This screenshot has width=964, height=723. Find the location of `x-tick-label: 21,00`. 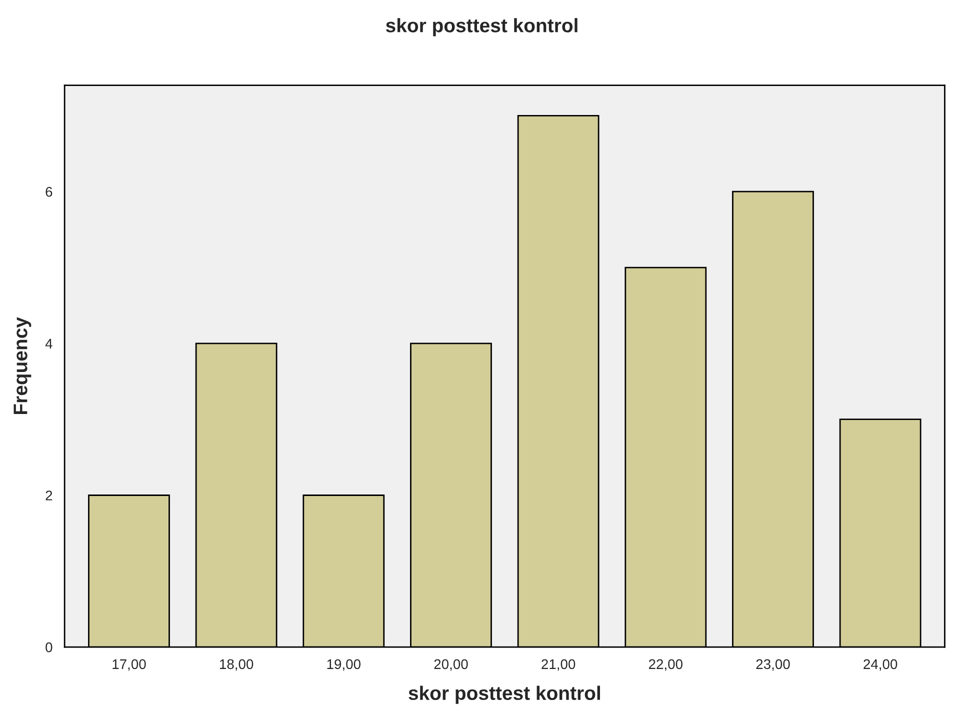

x-tick-label: 21,00 is located at coordinates (559, 665).